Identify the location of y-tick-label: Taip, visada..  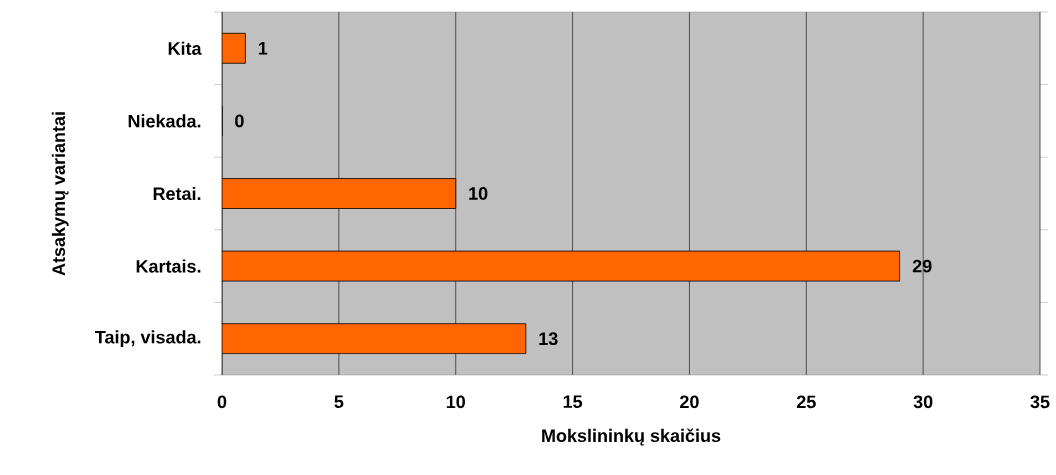
(148, 339).